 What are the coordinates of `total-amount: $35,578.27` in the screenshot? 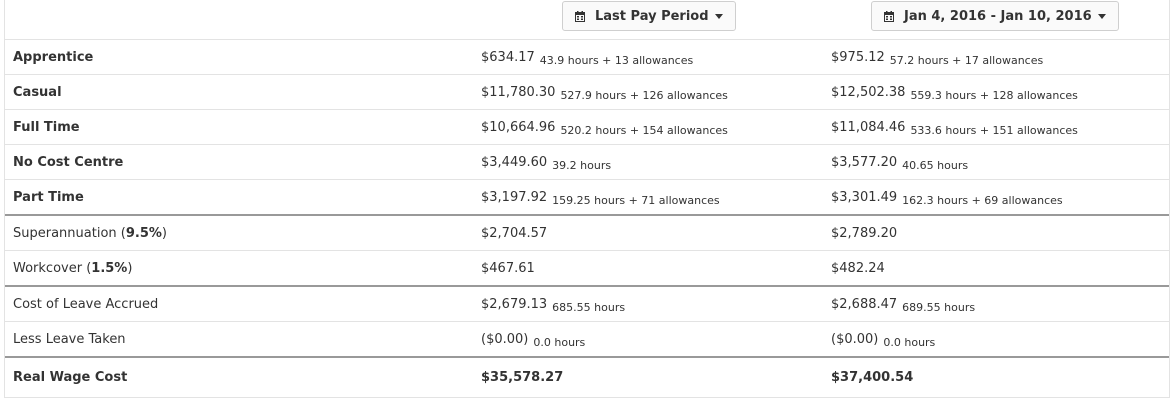 It's located at (522, 377).